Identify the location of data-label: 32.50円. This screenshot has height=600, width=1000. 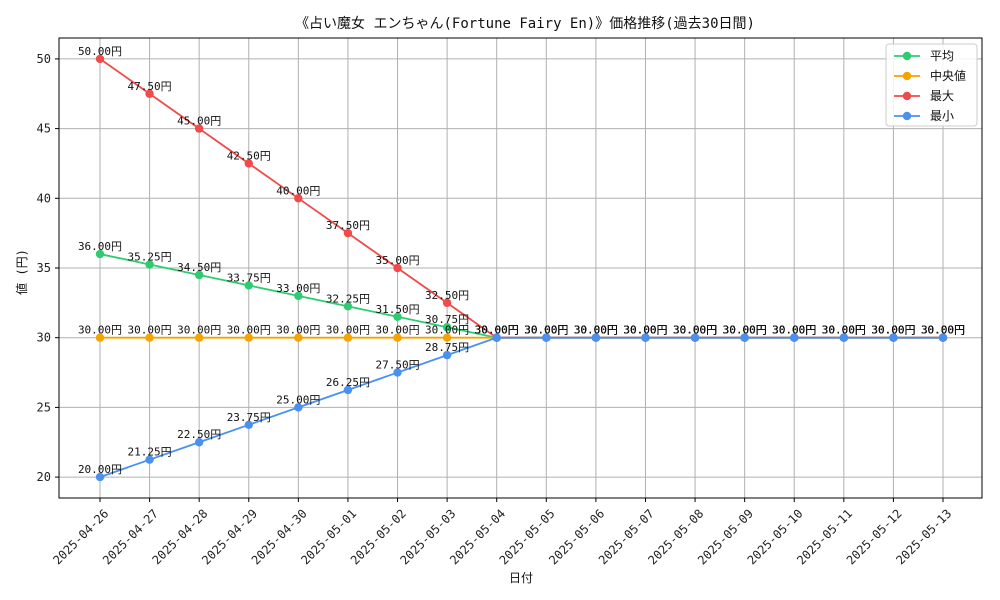
(447, 295).